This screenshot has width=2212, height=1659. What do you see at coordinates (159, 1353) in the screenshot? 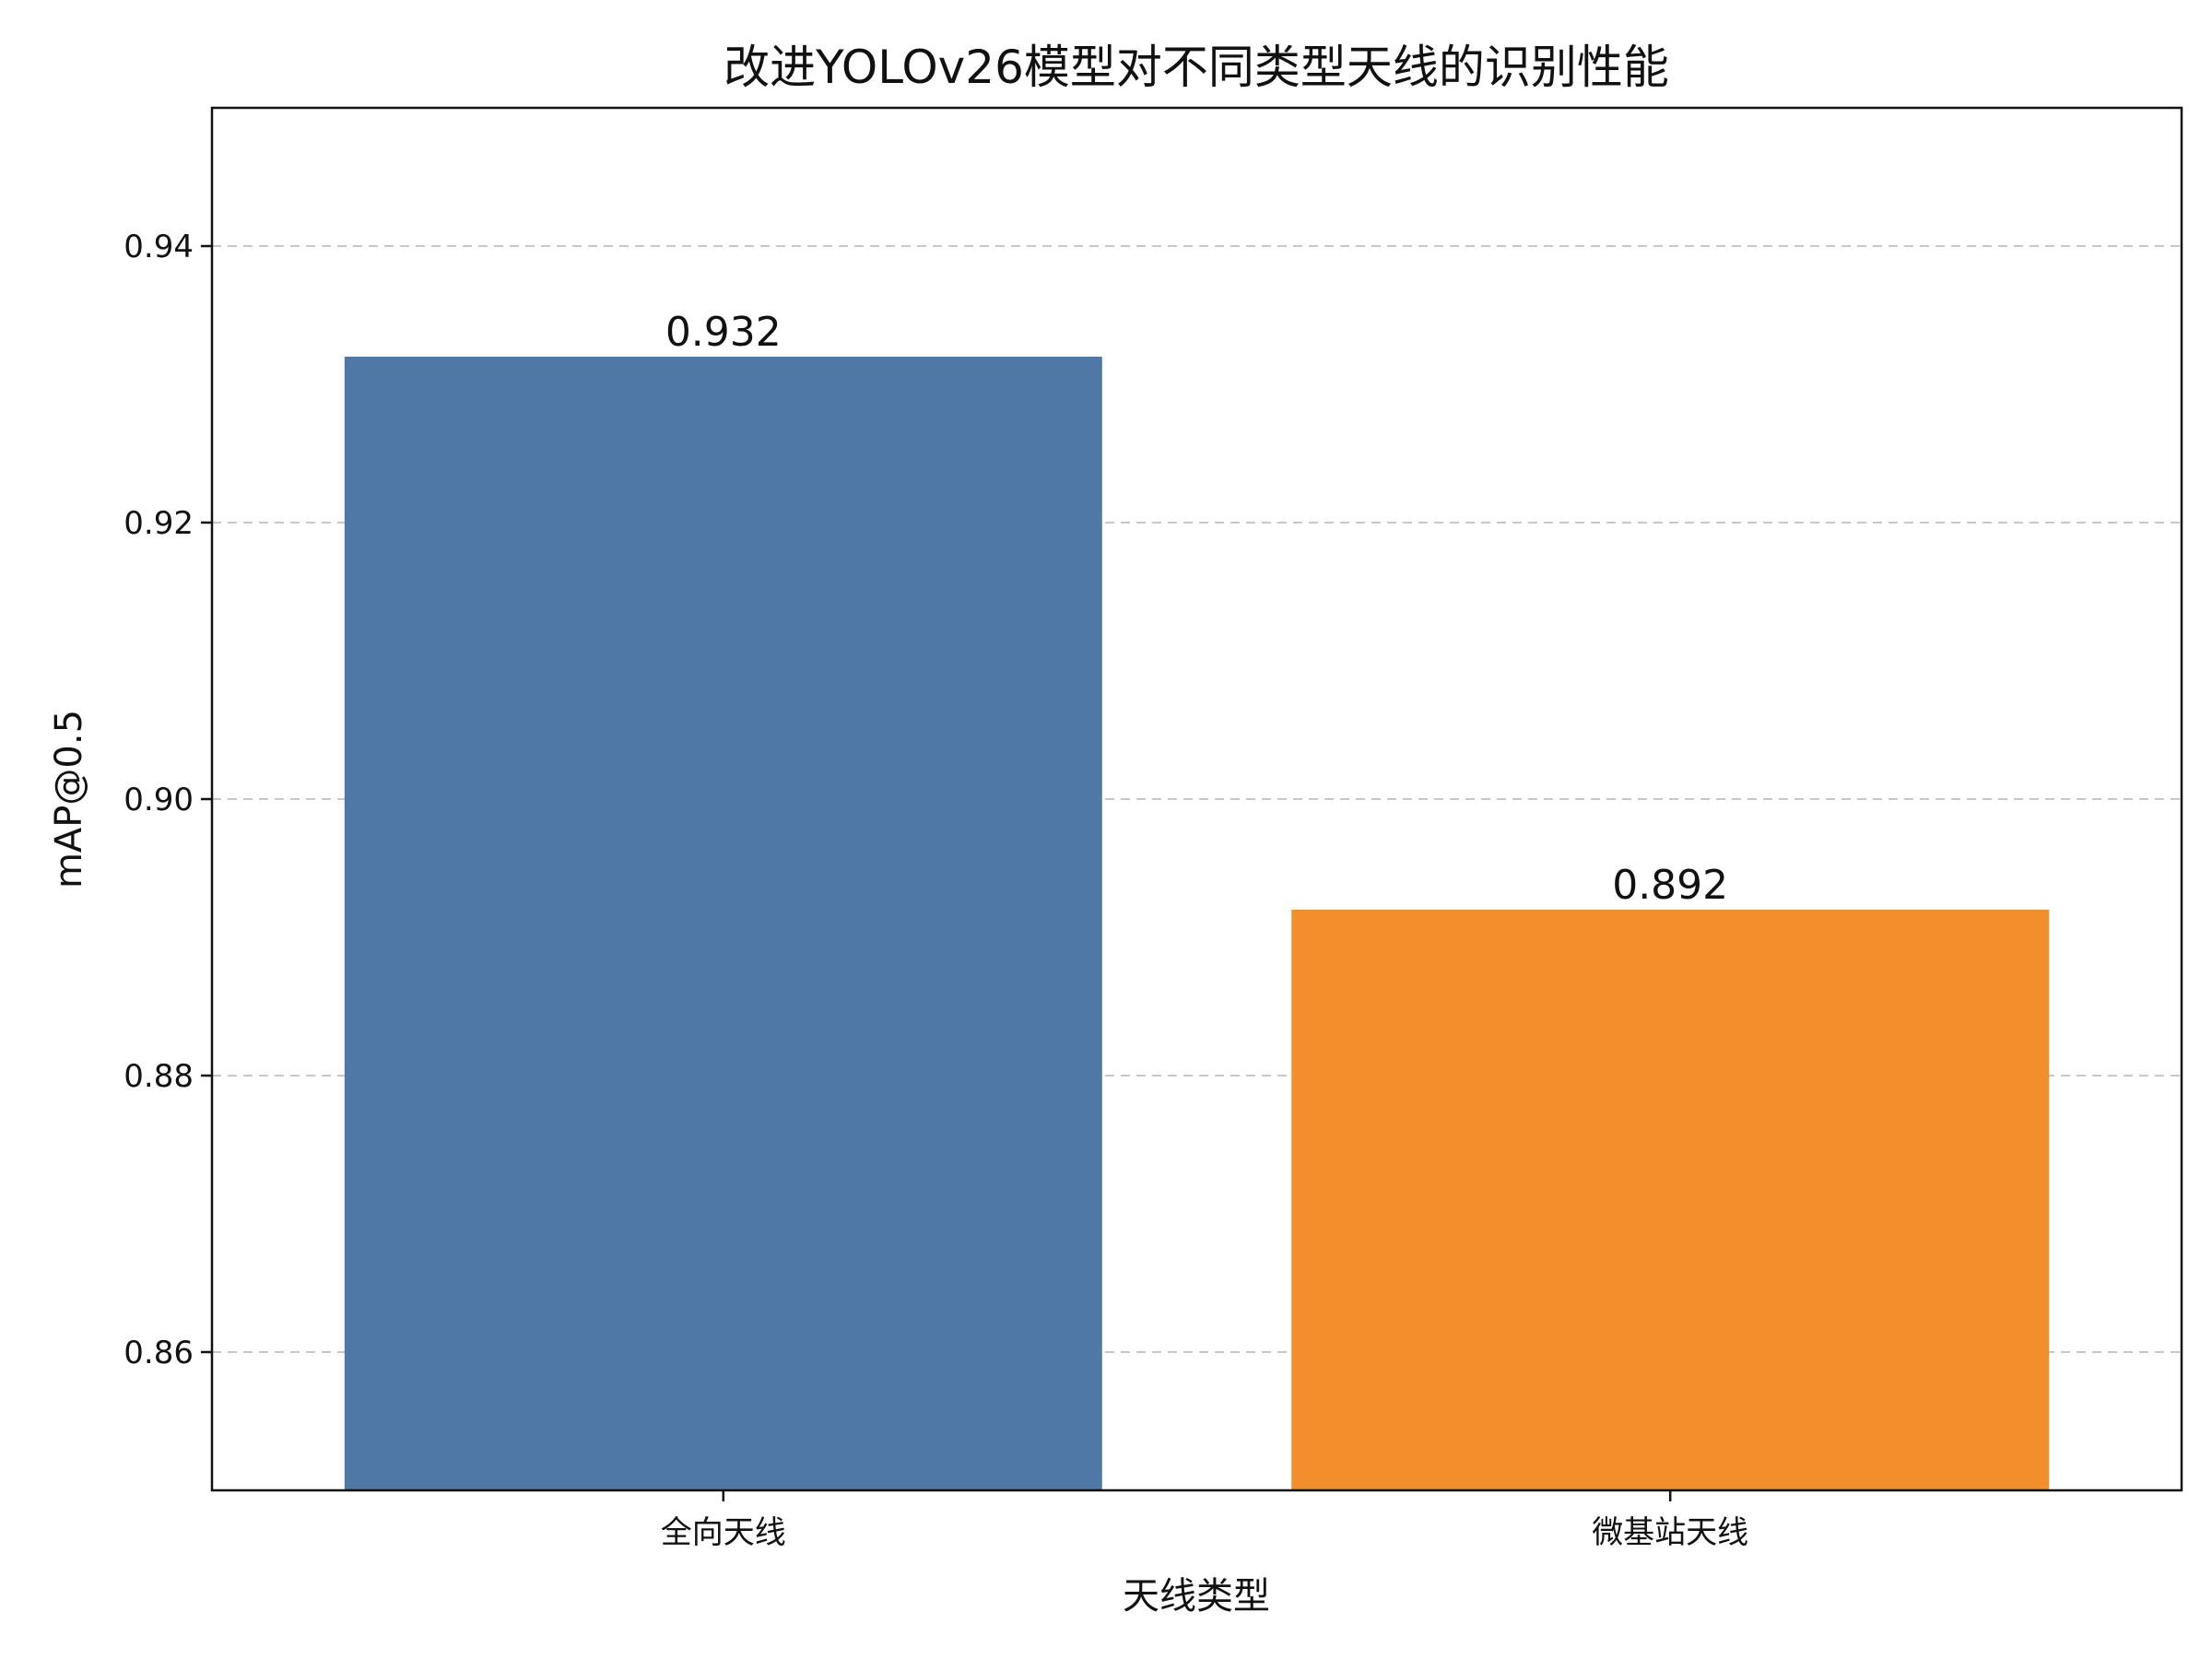
I see `y-tick-label: 0.86` at bounding box center [159, 1353].